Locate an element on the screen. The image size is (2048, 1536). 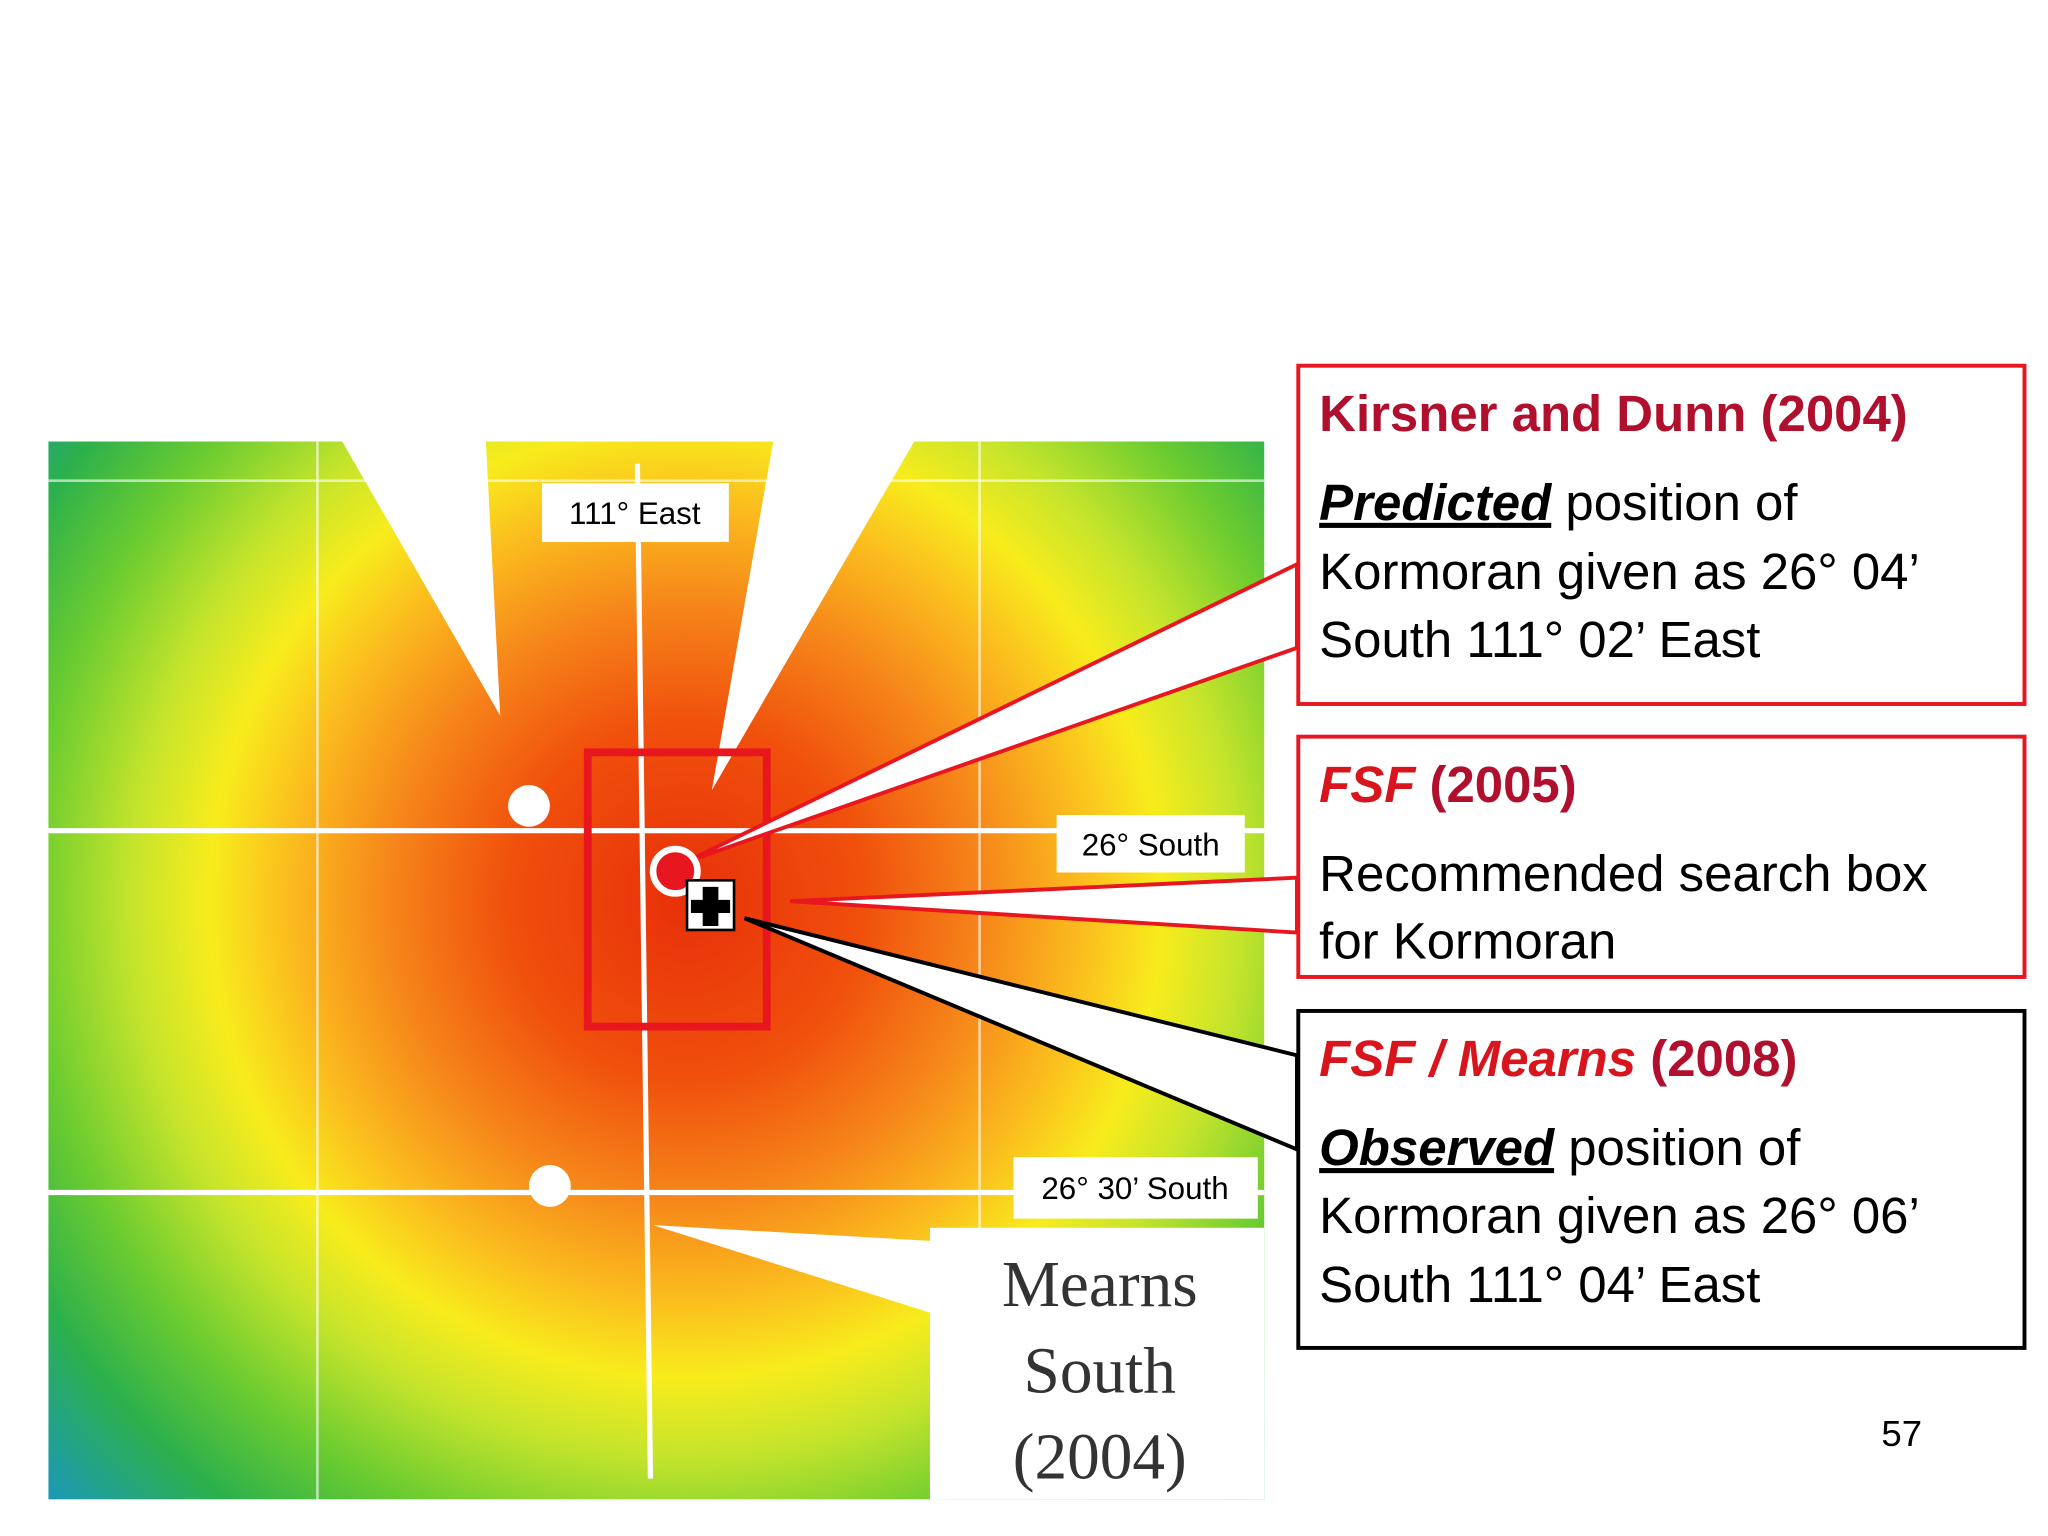
credit: South is located at coordinates (1100, 1371).